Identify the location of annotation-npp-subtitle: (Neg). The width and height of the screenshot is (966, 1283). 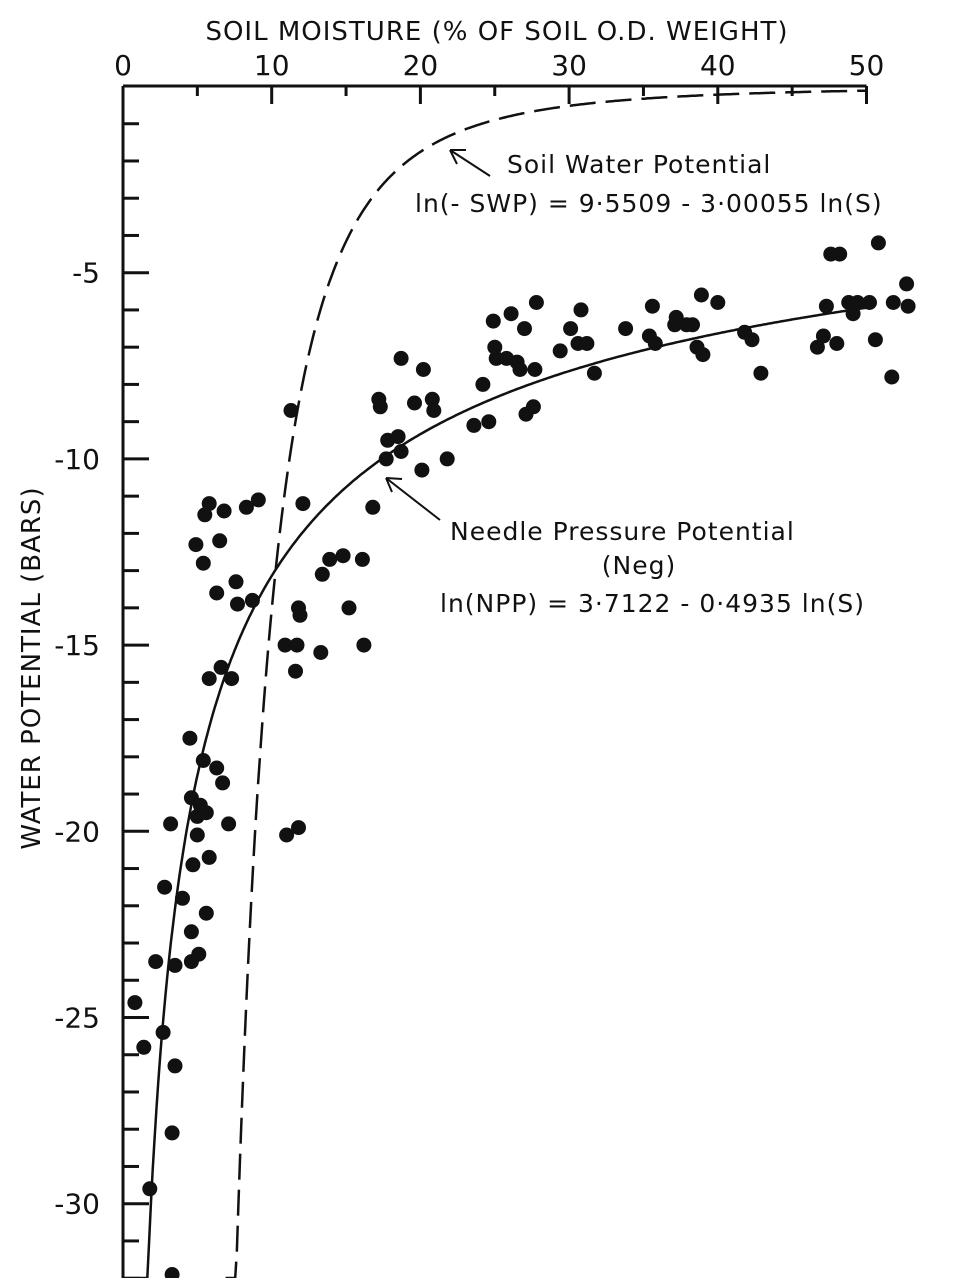
(639, 565).